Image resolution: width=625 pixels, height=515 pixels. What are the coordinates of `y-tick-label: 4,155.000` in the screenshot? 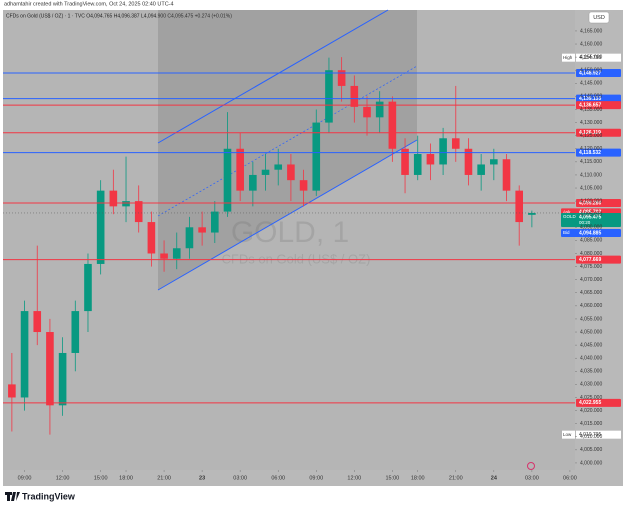 It's located at (591, 57).